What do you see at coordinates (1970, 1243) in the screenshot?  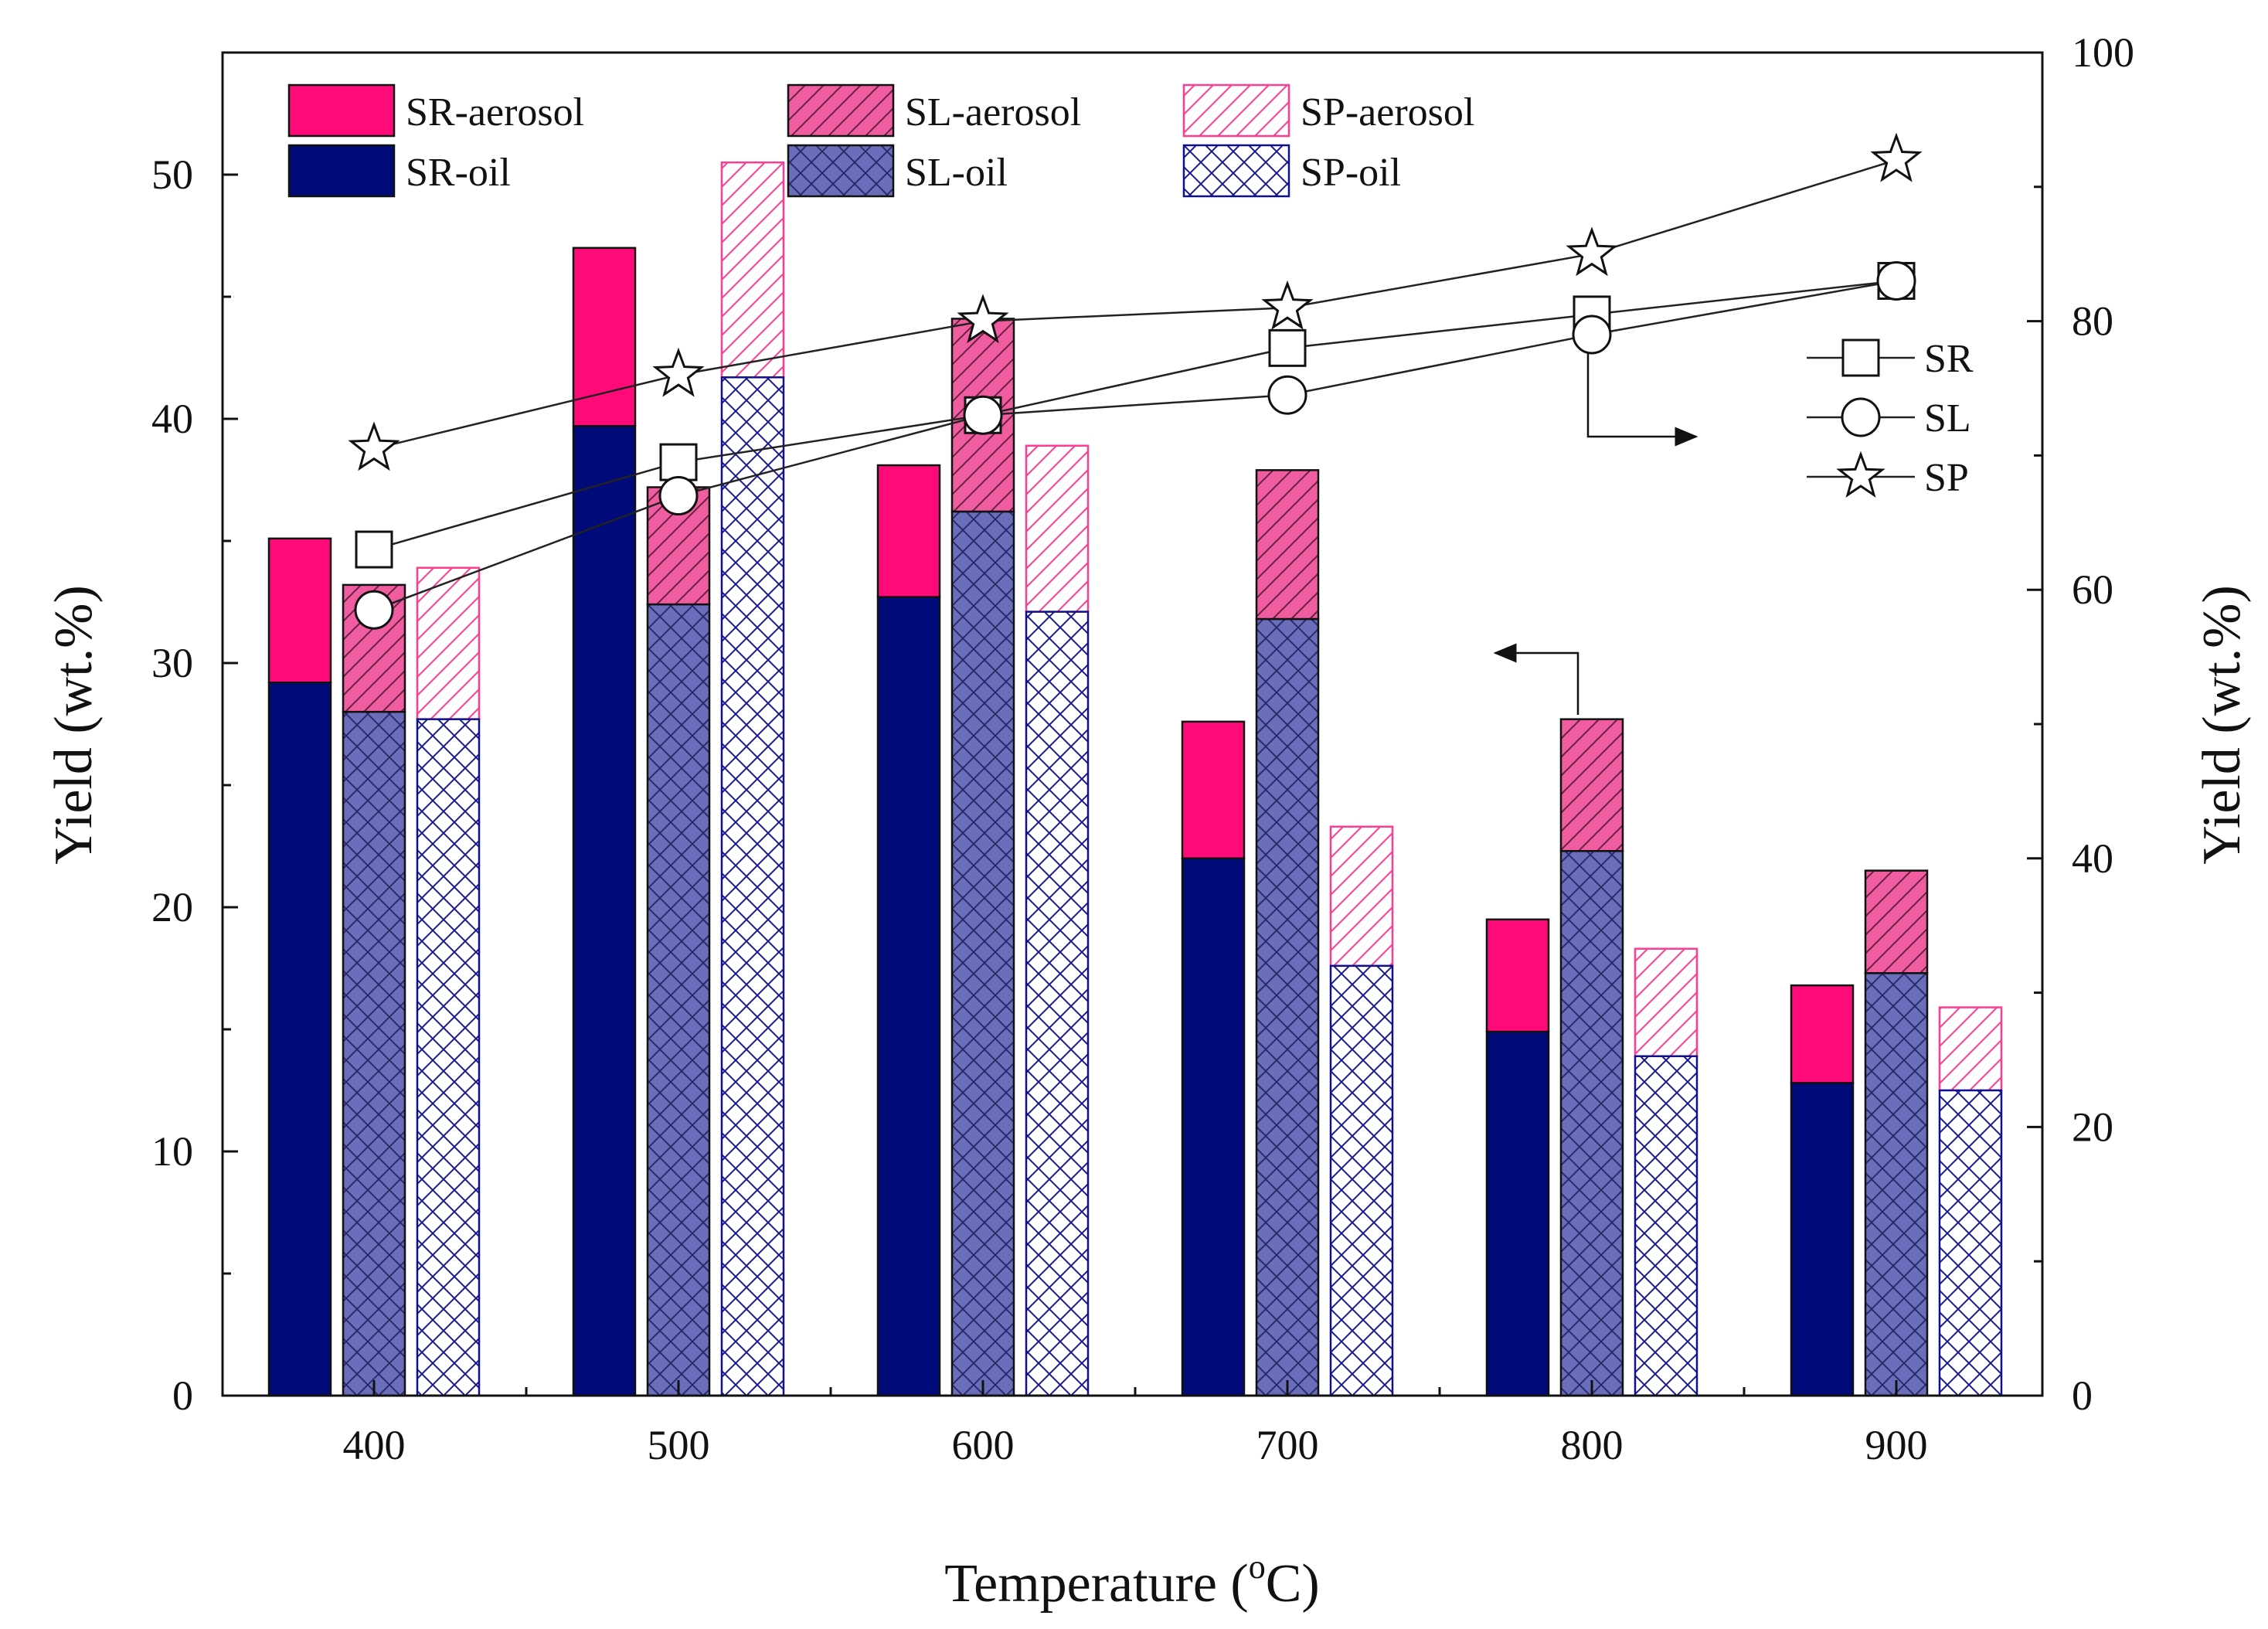 I see `bar-sp-900-oil` at bounding box center [1970, 1243].